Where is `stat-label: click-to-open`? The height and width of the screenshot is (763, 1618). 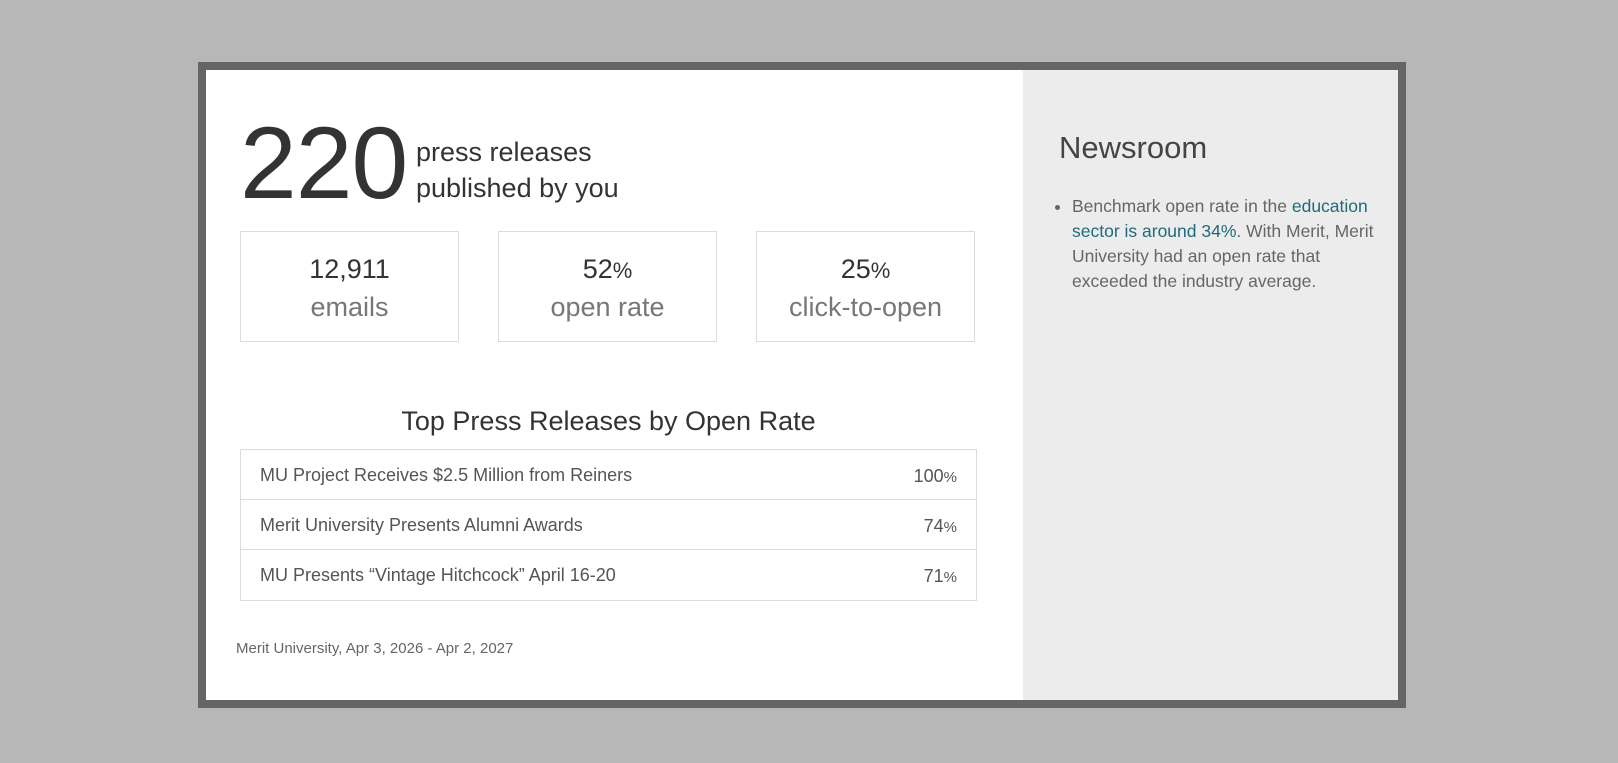
stat-label: click-to-open is located at coordinates (865, 307).